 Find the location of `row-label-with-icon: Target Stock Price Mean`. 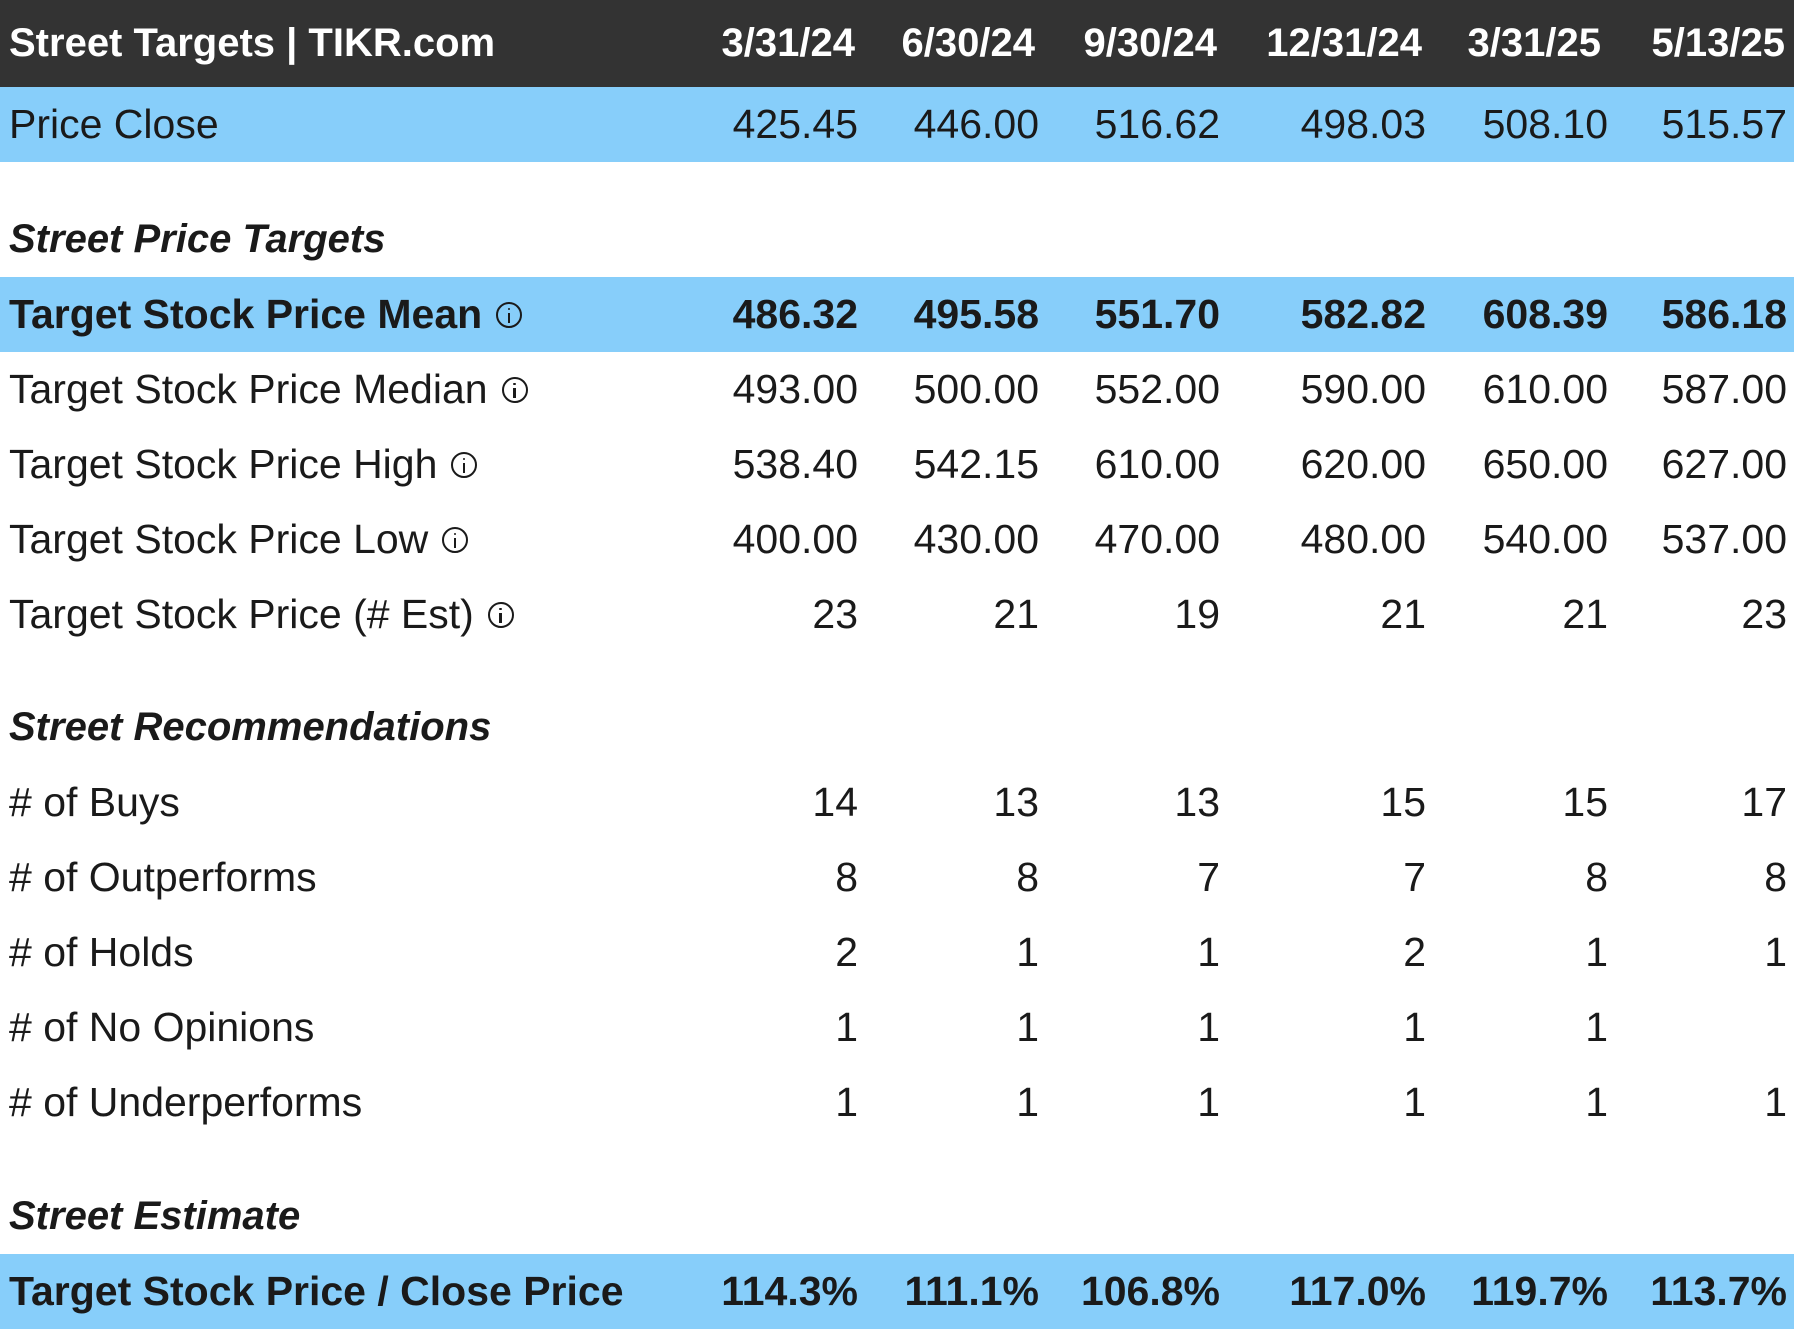

row-label-with-icon: Target Stock Price Mean is located at coordinates (266, 314).